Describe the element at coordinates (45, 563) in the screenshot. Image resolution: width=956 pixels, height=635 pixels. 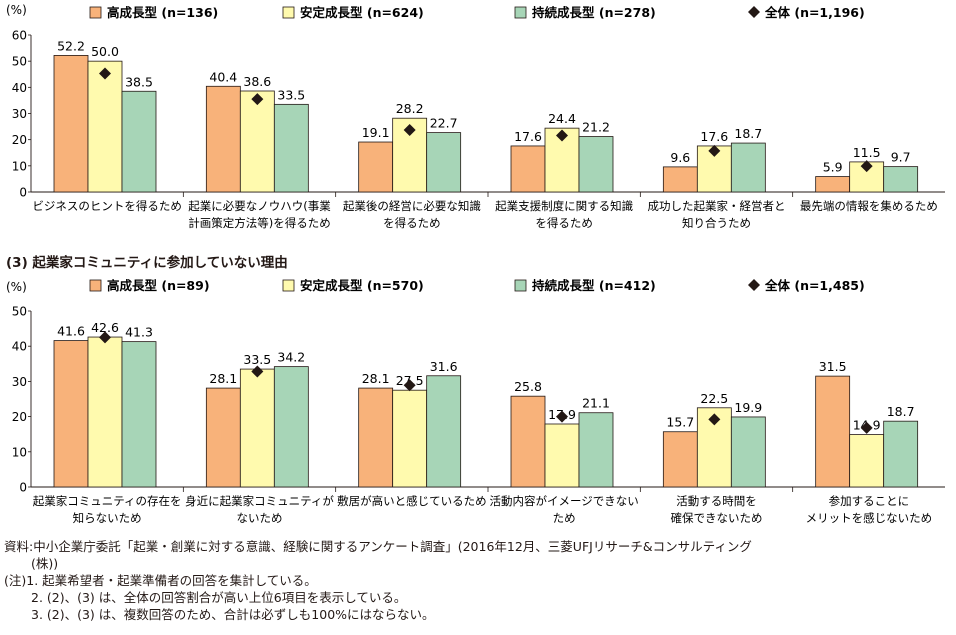
I see `source-note-continued: (株))` at that location.